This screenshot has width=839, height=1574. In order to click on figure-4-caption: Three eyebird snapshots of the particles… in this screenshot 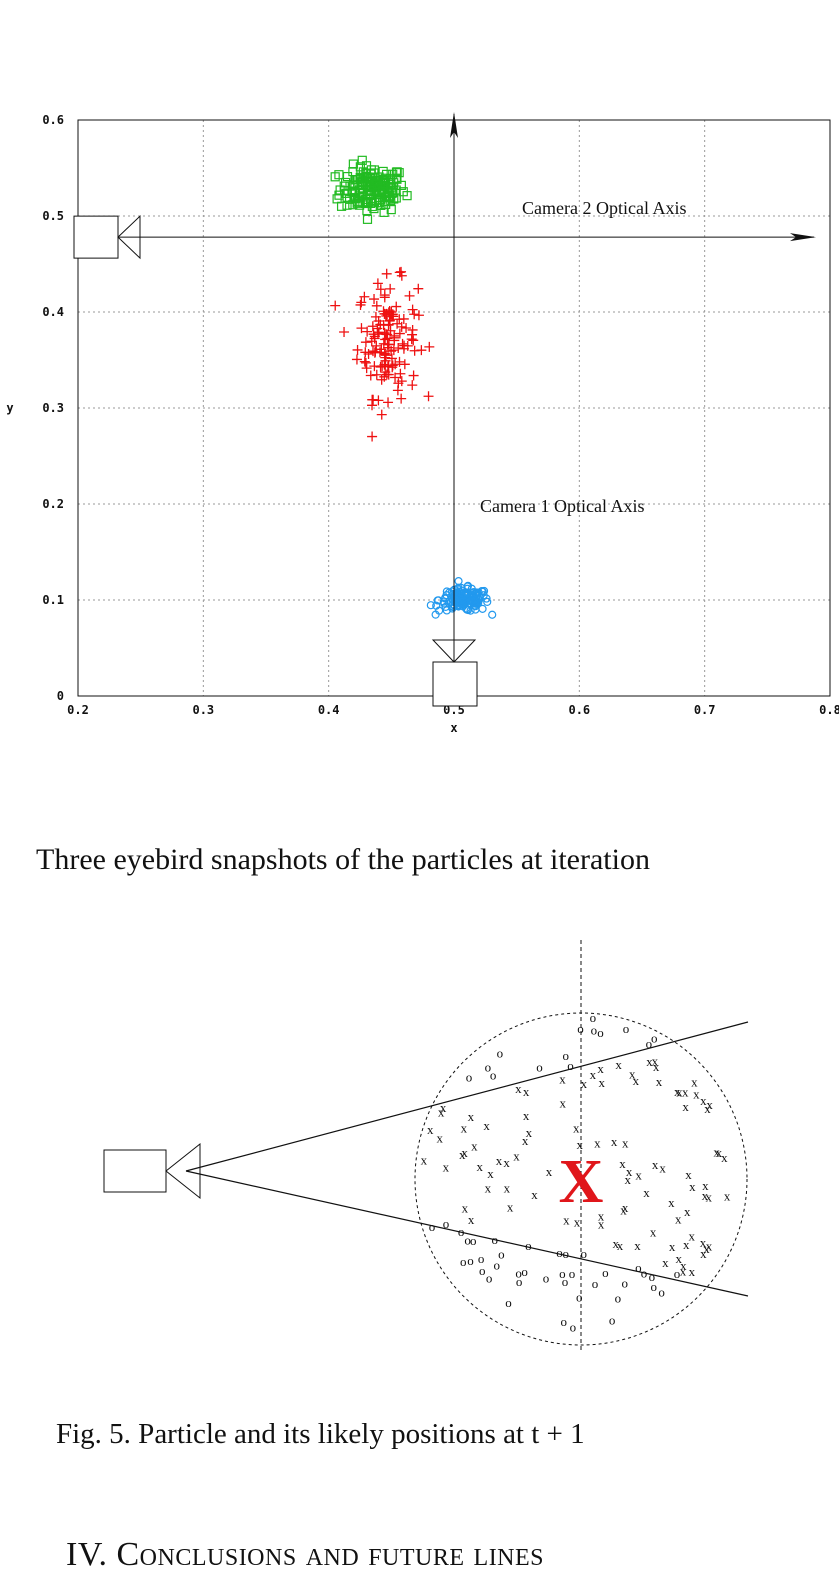, I will do `click(343, 859)`.